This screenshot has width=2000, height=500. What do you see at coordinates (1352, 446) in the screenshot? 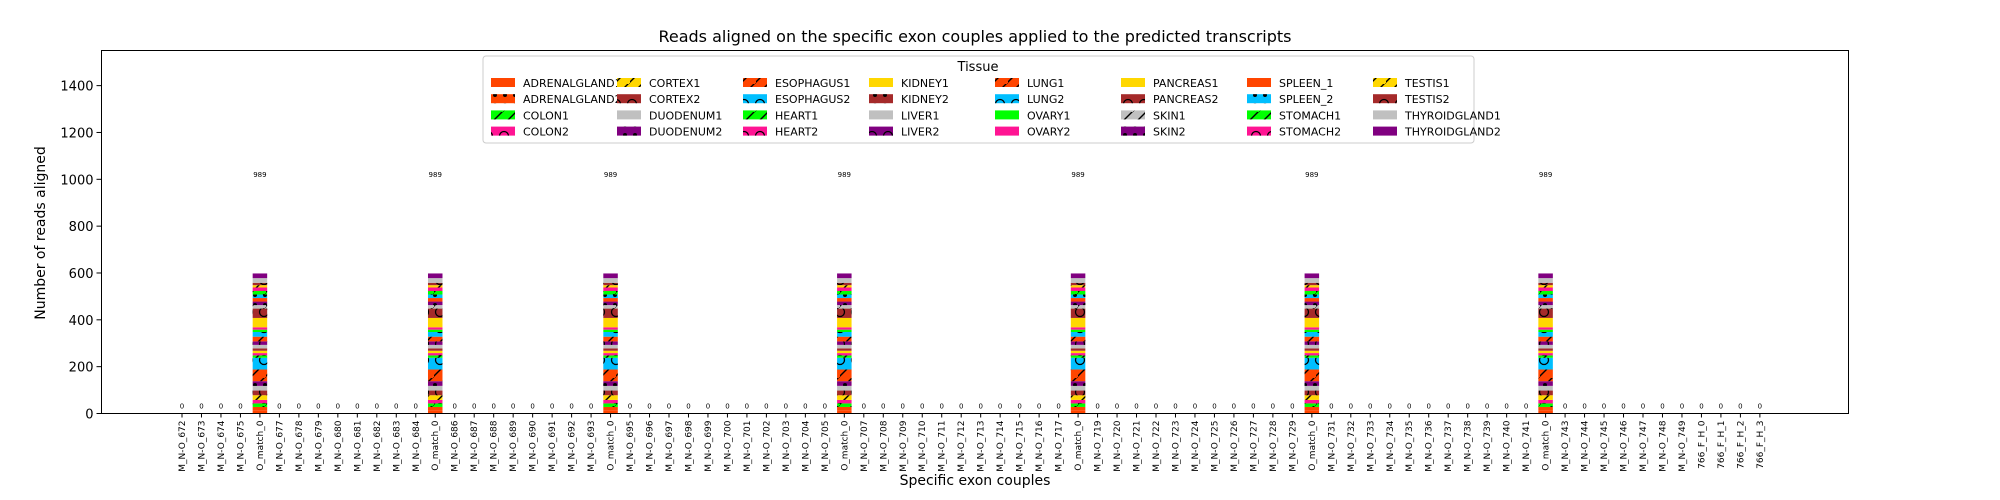
I see `x-tick-label: M_N-O_732` at bounding box center [1352, 446].